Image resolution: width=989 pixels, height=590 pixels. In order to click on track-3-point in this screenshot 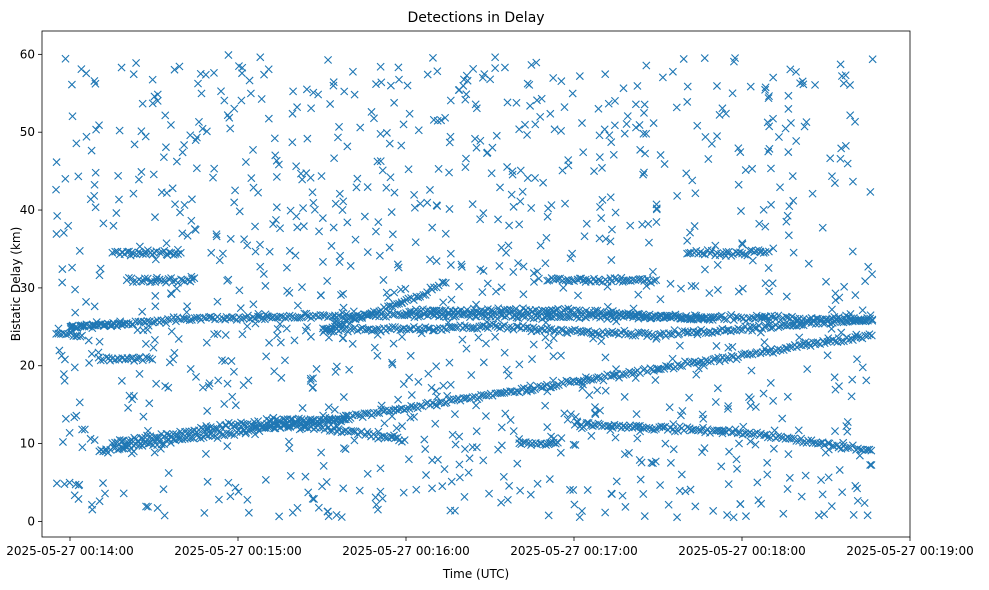, I will do `click(558, 308)`.